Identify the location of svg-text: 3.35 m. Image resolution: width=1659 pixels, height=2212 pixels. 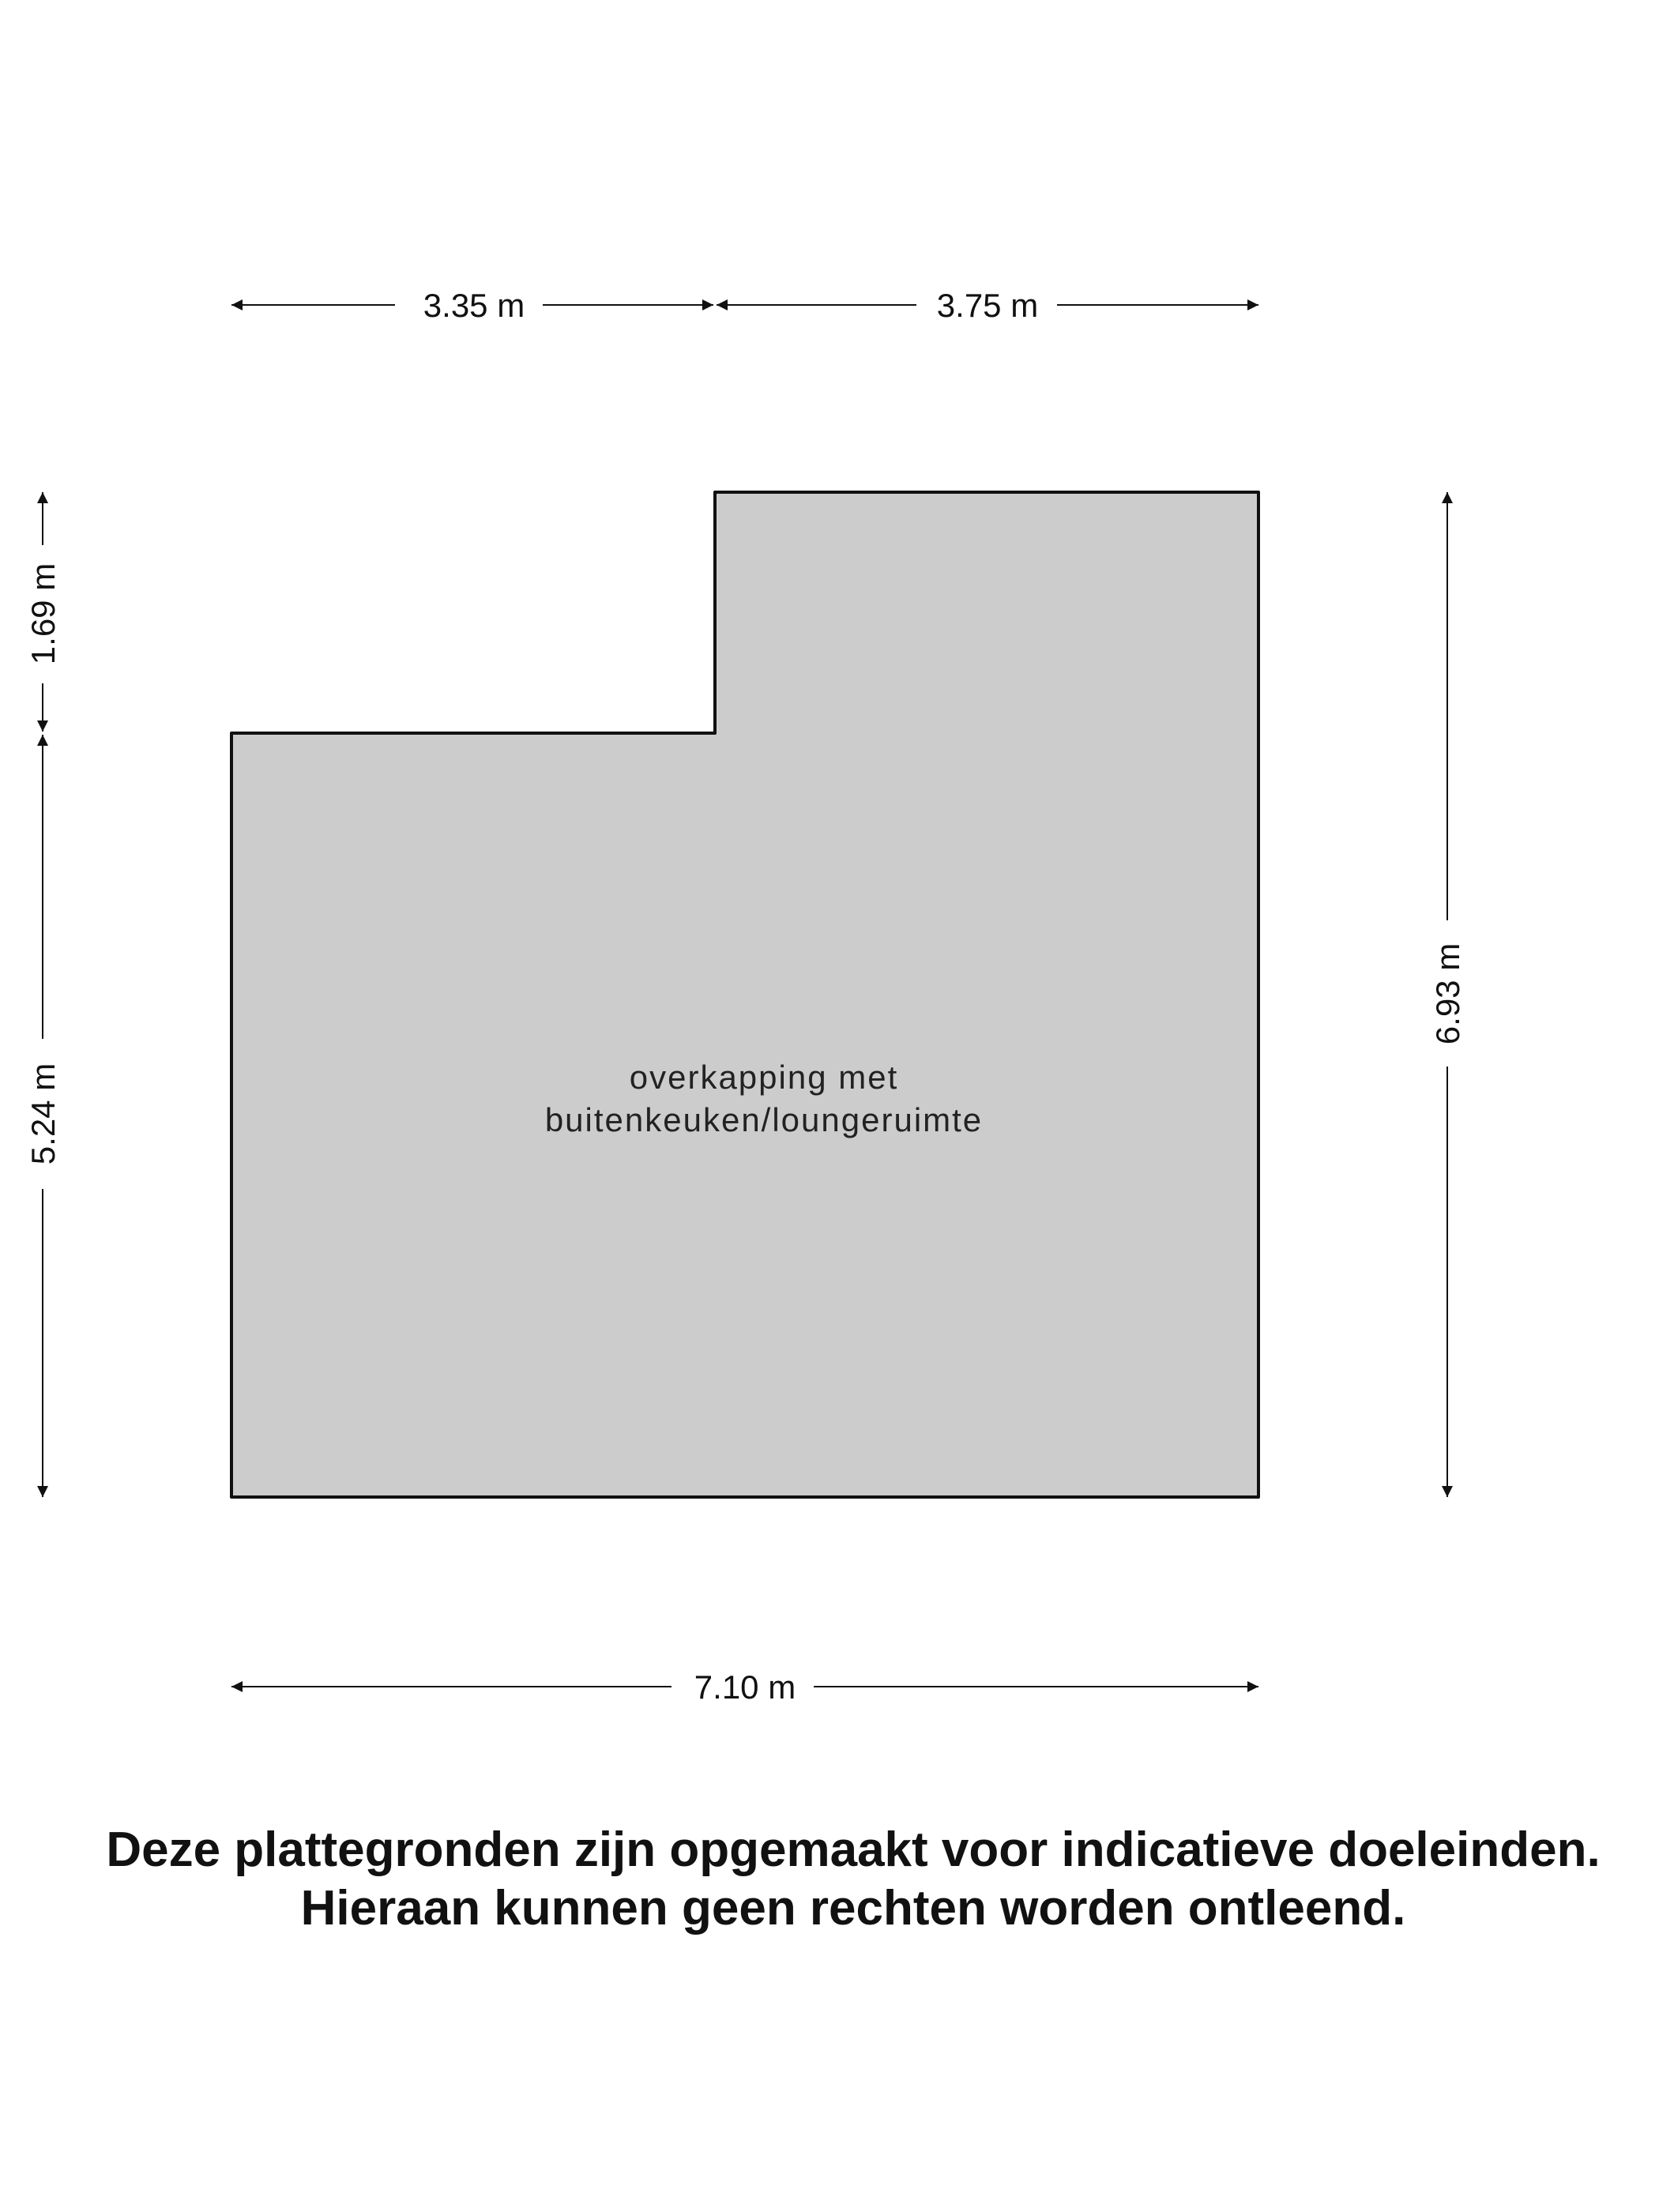
(474, 305).